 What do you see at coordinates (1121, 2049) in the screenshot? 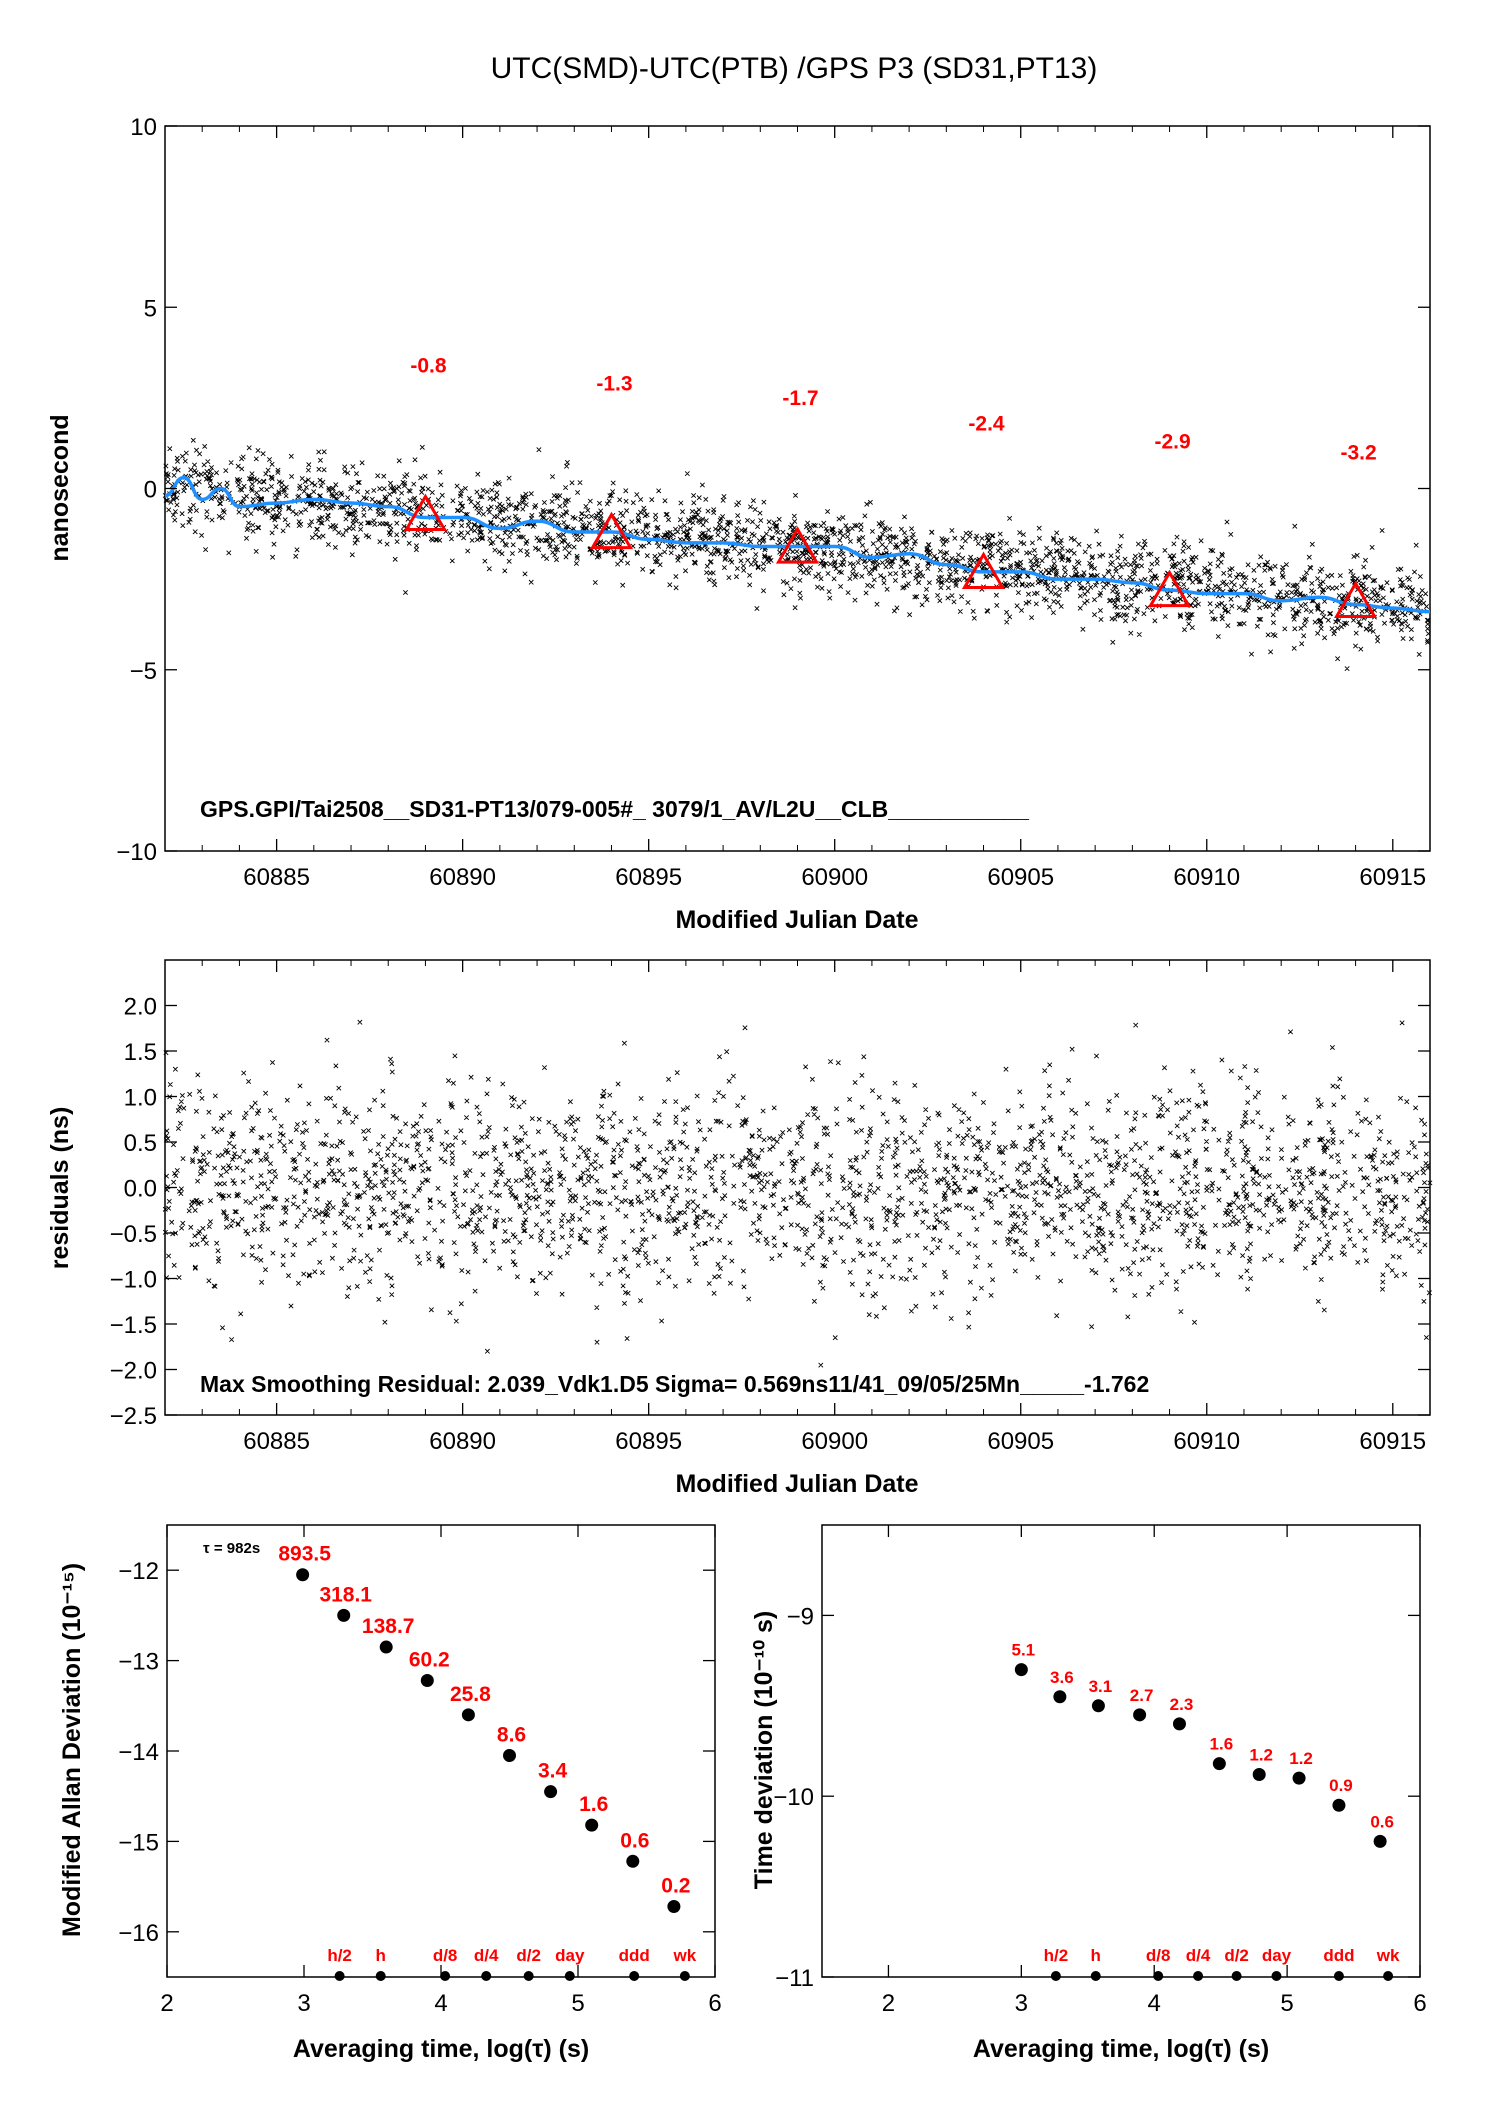
I see `x-axis-label: Averaging time, log(τ) (s)` at bounding box center [1121, 2049].